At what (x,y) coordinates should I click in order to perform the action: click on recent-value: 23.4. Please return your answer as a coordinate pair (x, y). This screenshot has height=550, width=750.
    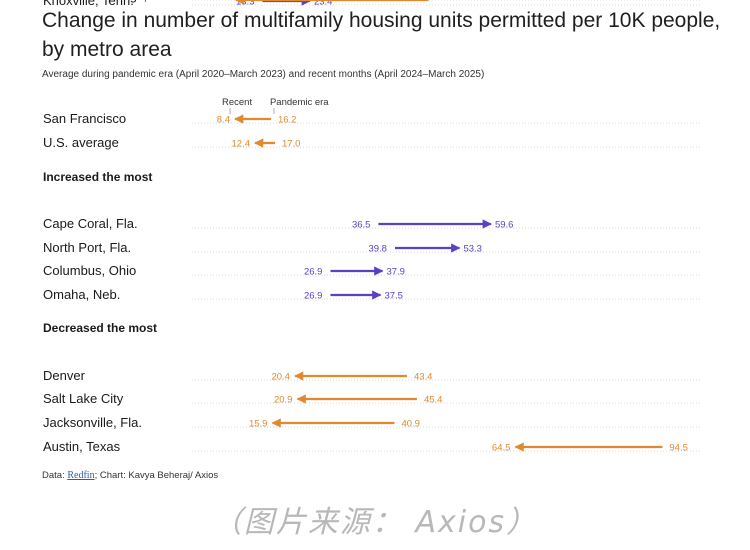
    Looking at the image, I should click on (323, 4).